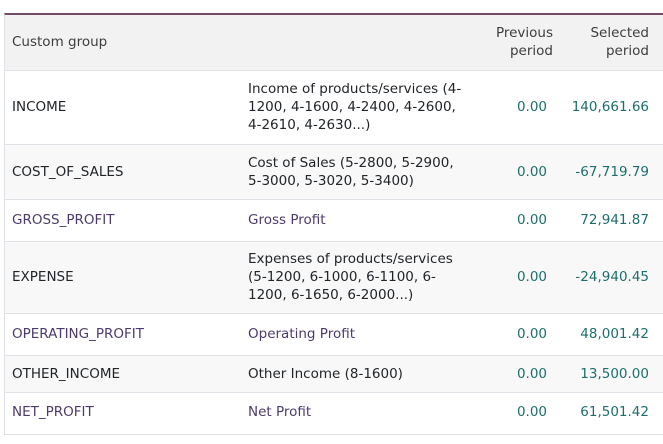  I want to click on custom-group-cell: OPERATING_PROFIT, so click(122, 334).